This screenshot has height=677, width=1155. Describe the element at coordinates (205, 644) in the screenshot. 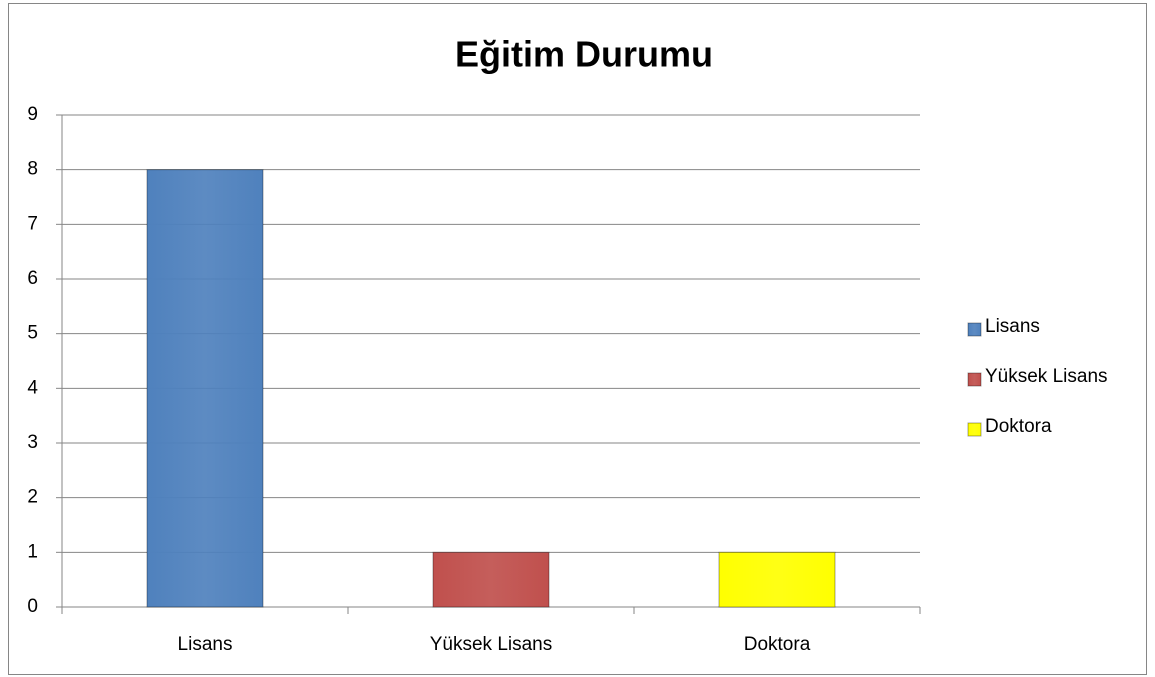

I see `x-tick-label: Lisans` at that location.